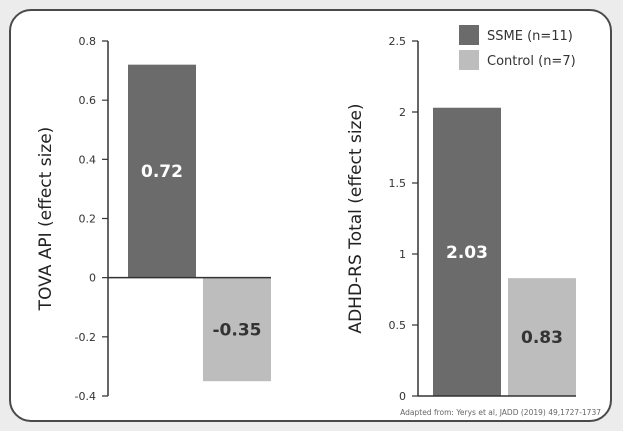  Describe the element at coordinates (398, 183) in the screenshot. I see `y-tick-label: 1.5` at that location.